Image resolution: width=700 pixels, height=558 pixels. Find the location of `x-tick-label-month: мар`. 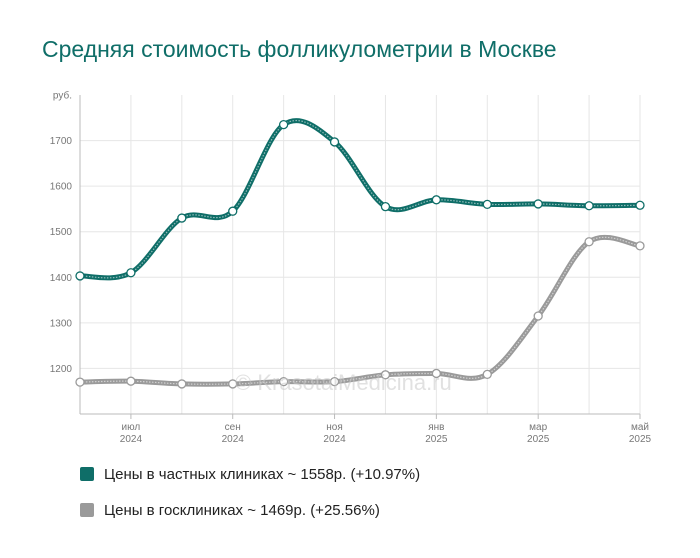

x-tick-label-month: мар is located at coordinates (538, 427).